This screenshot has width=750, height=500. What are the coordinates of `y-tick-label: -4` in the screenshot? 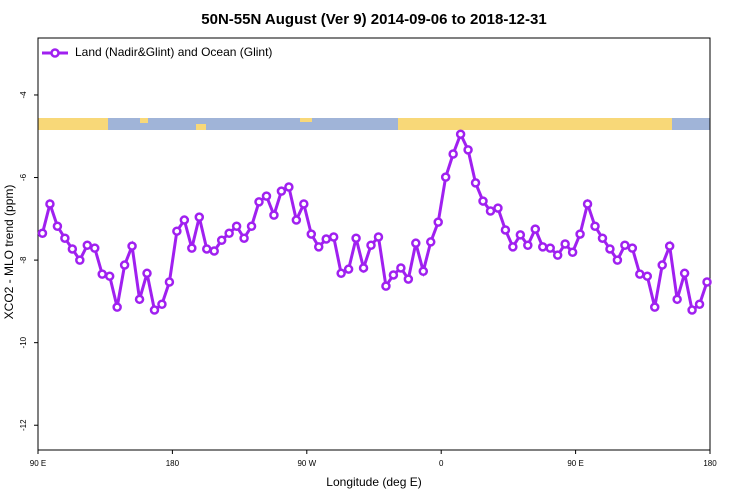 It's located at (23, 95).